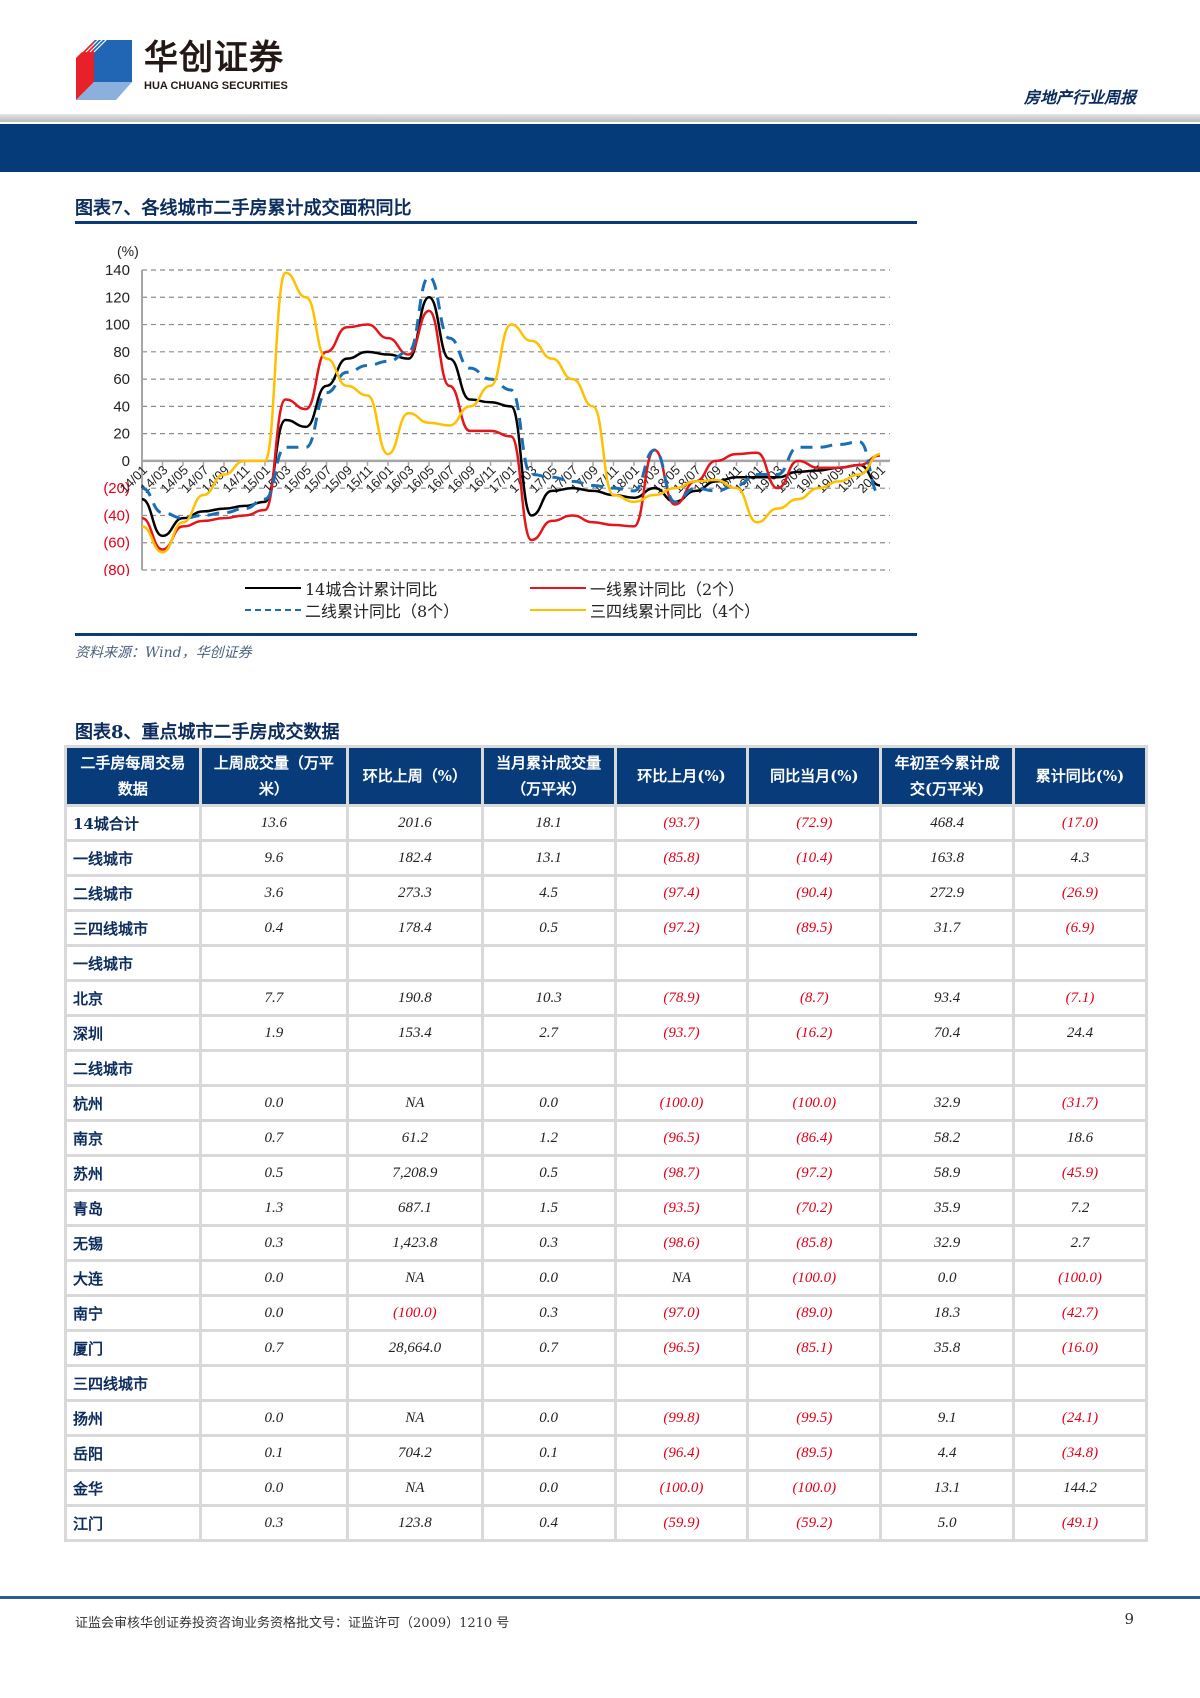 The width and height of the screenshot is (1200, 1698). What do you see at coordinates (1080, 1103) in the screenshot?
I see `table-cell: (31.7)` at bounding box center [1080, 1103].